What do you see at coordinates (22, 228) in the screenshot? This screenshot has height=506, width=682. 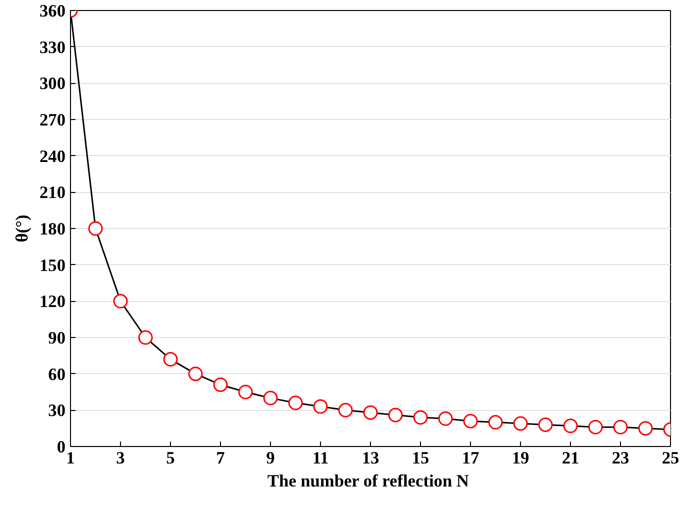 I see `y-axis-title: θ(°)` at bounding box center [22, 228].